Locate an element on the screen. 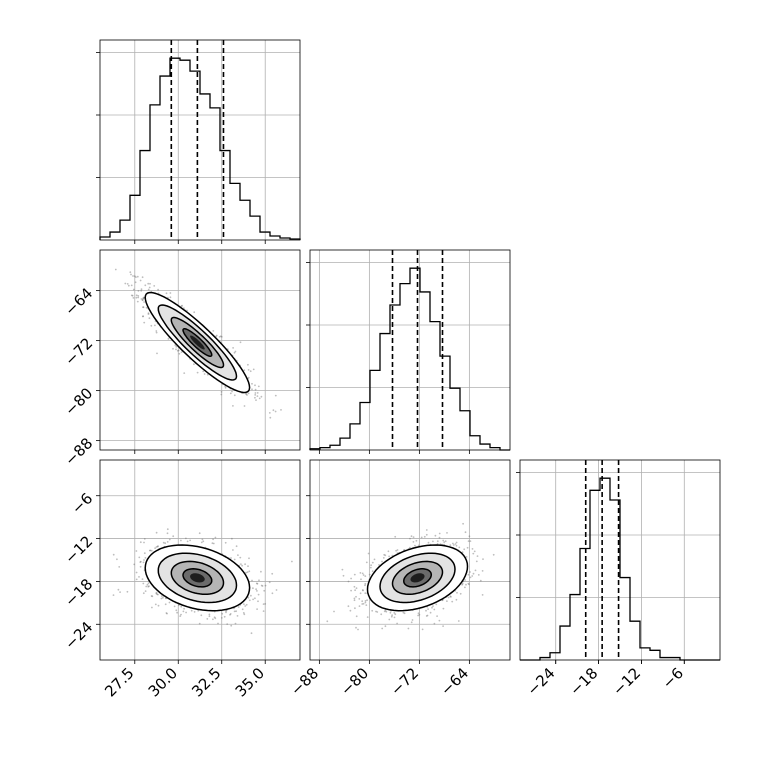 The width and height of the screenshot is (760, 760). x-tick-label: 30.0 is located at coordinates (163, 682).